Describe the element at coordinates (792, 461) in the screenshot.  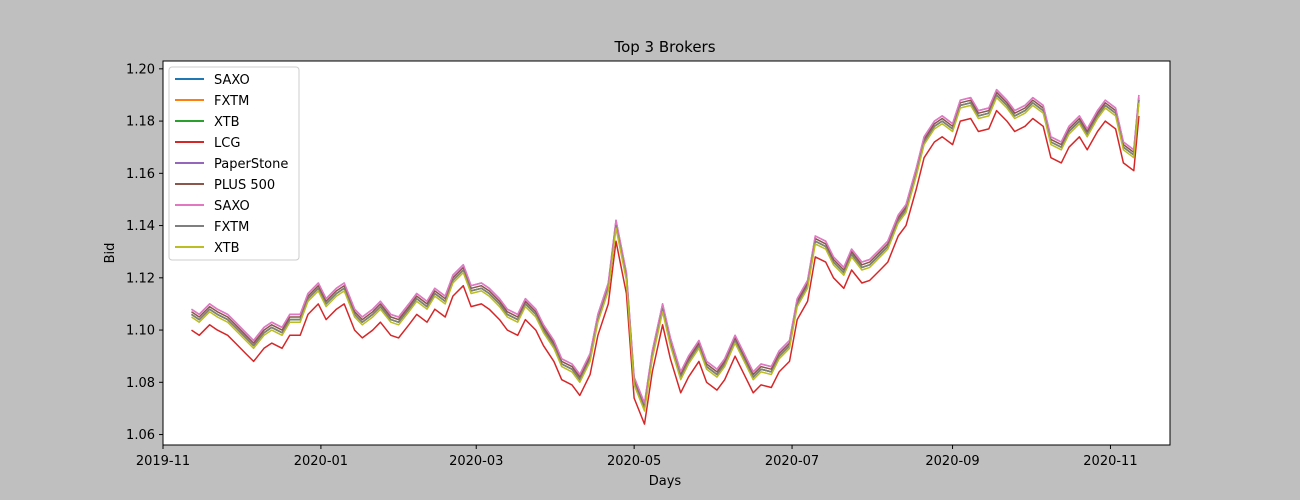
I see `x-tick-label: 2020-07` at that location.